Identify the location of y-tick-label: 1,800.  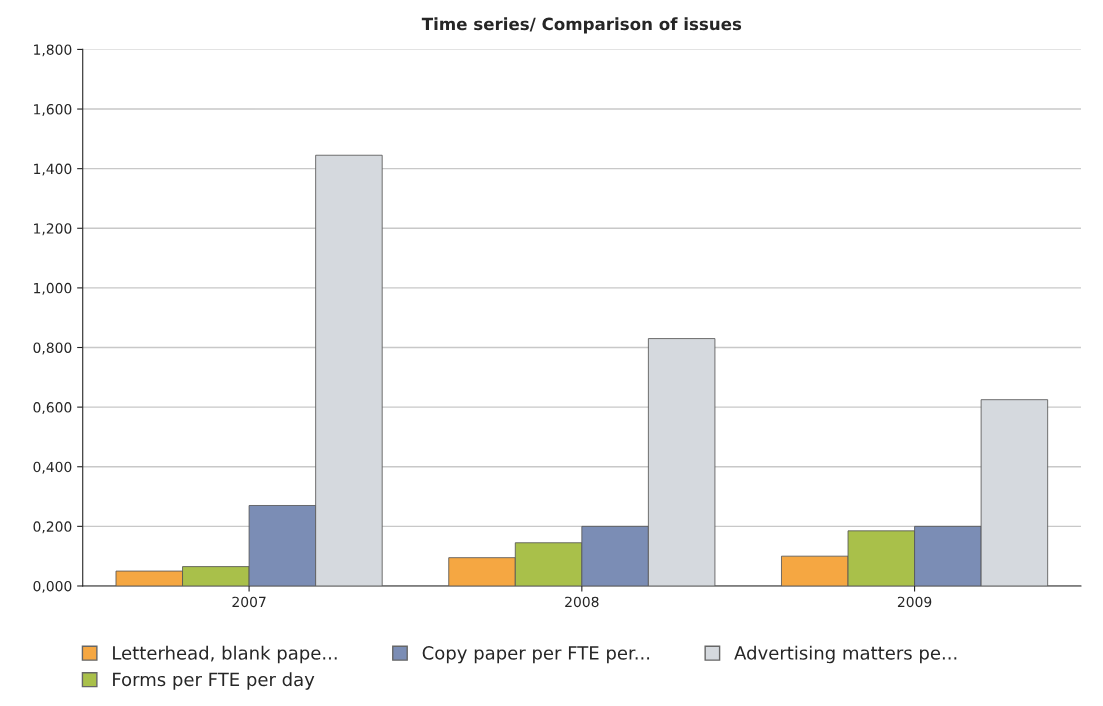
(53, 50).